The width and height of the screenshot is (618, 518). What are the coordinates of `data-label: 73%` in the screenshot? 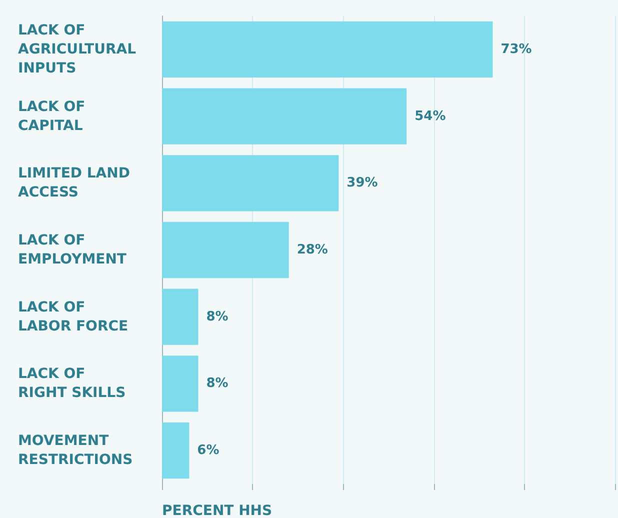 It's located at (516, 49).